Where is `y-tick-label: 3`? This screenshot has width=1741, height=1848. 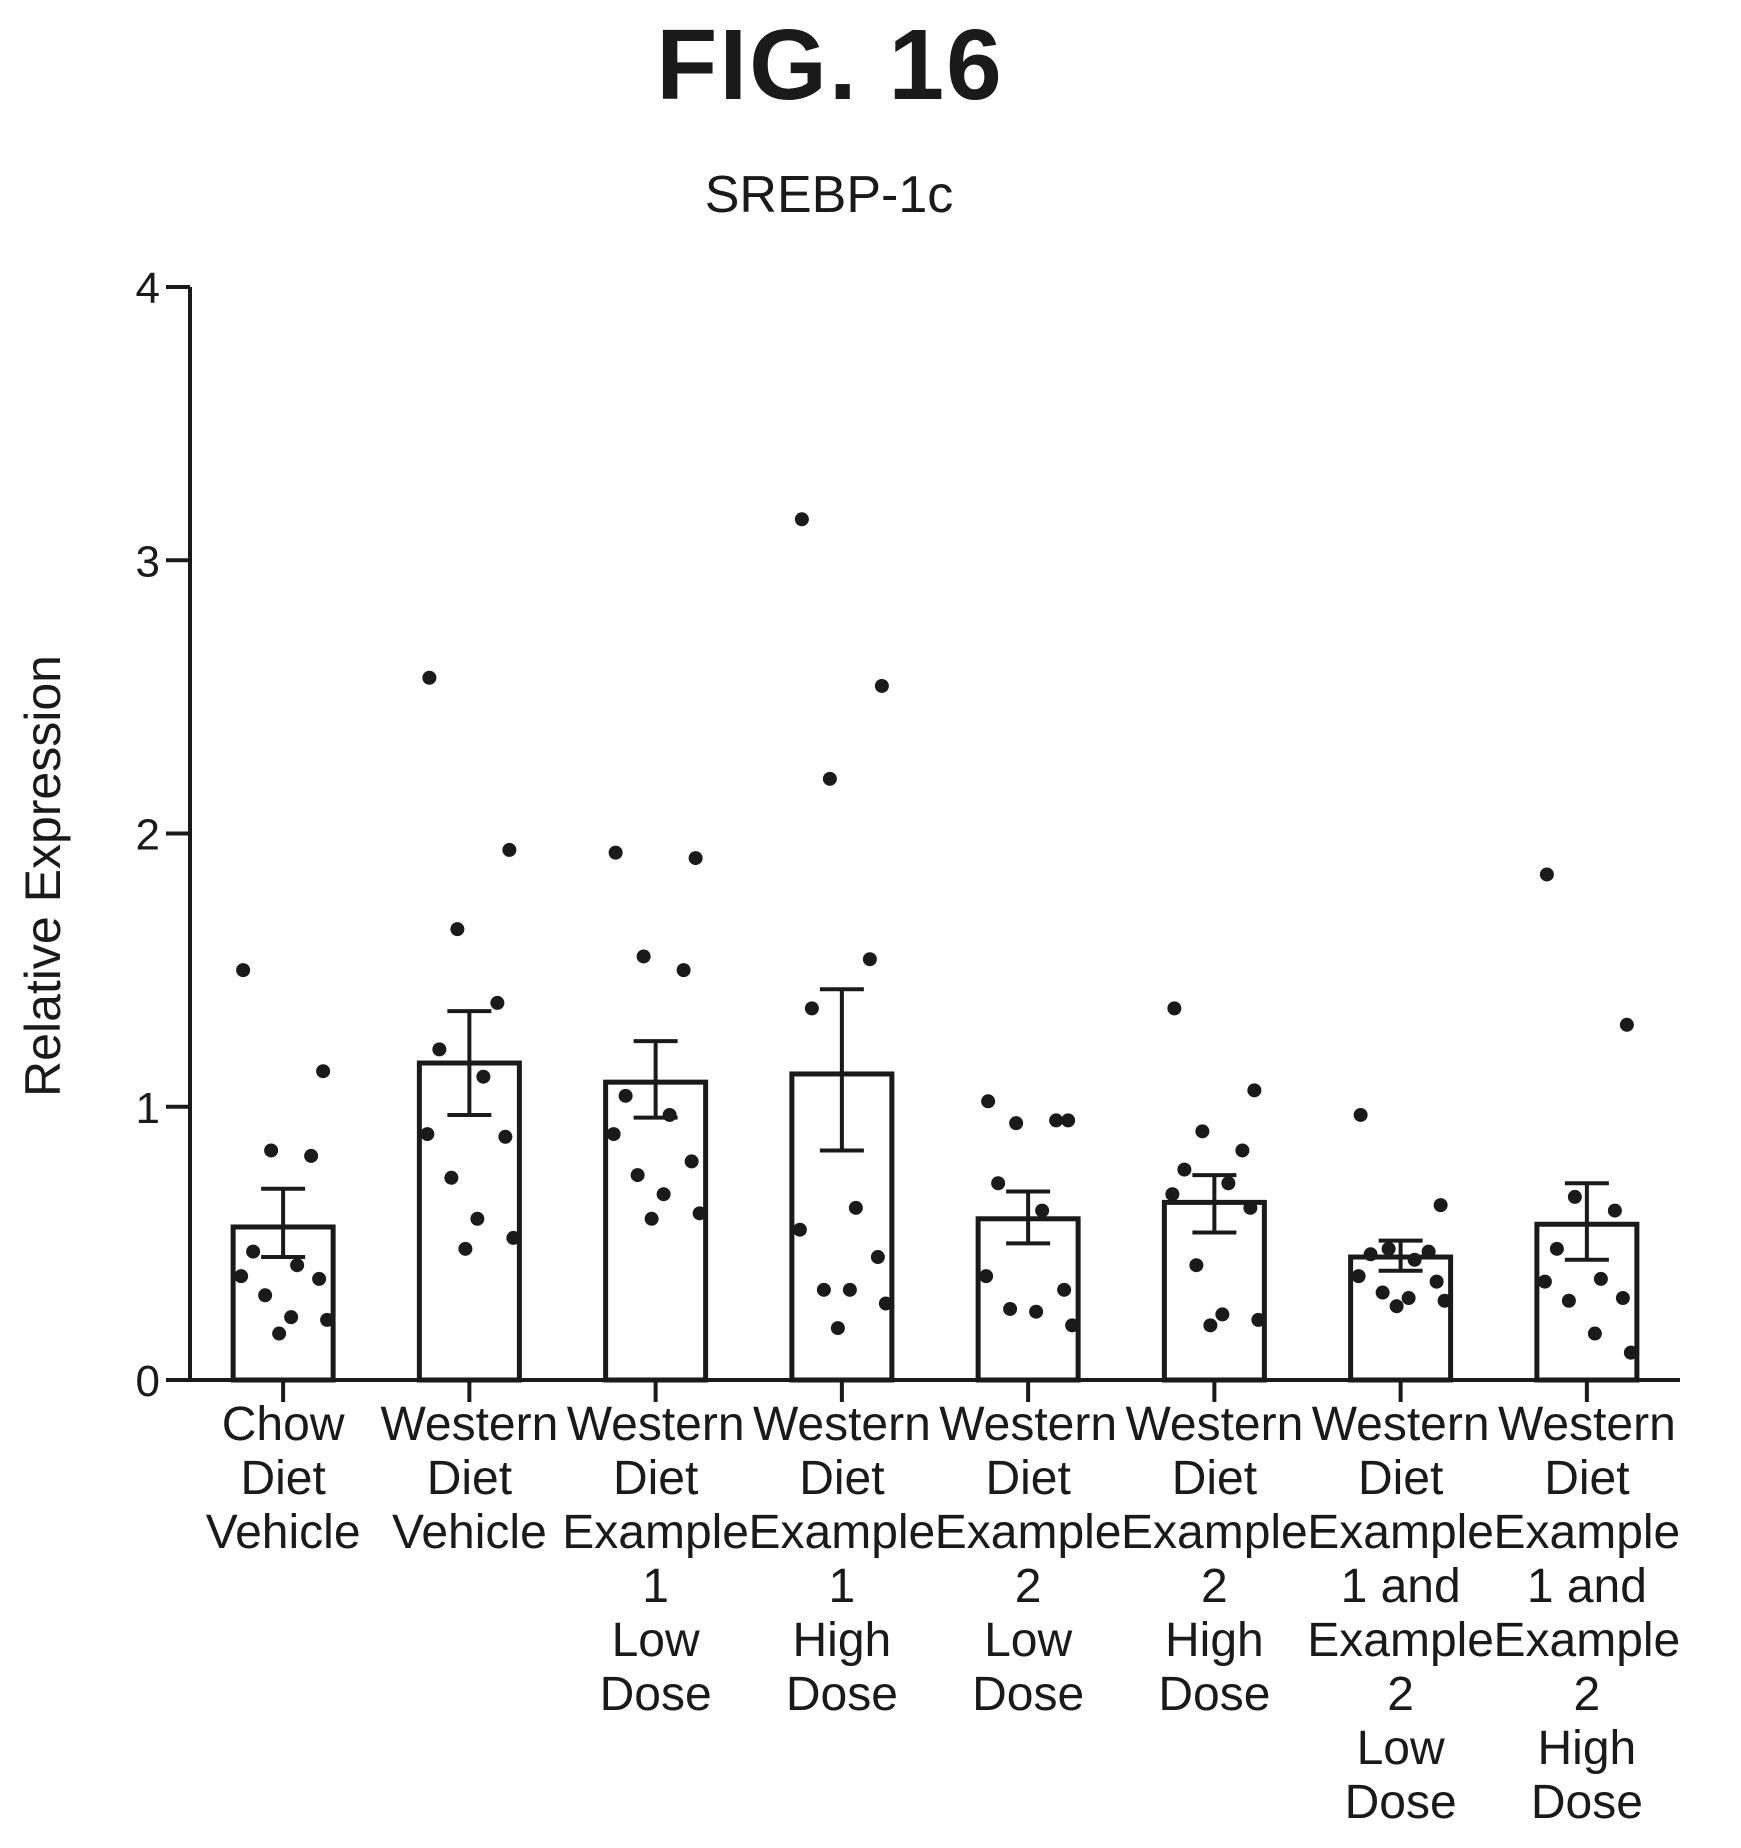
y-tick-label: 3 is located at coordinates (148, 561).